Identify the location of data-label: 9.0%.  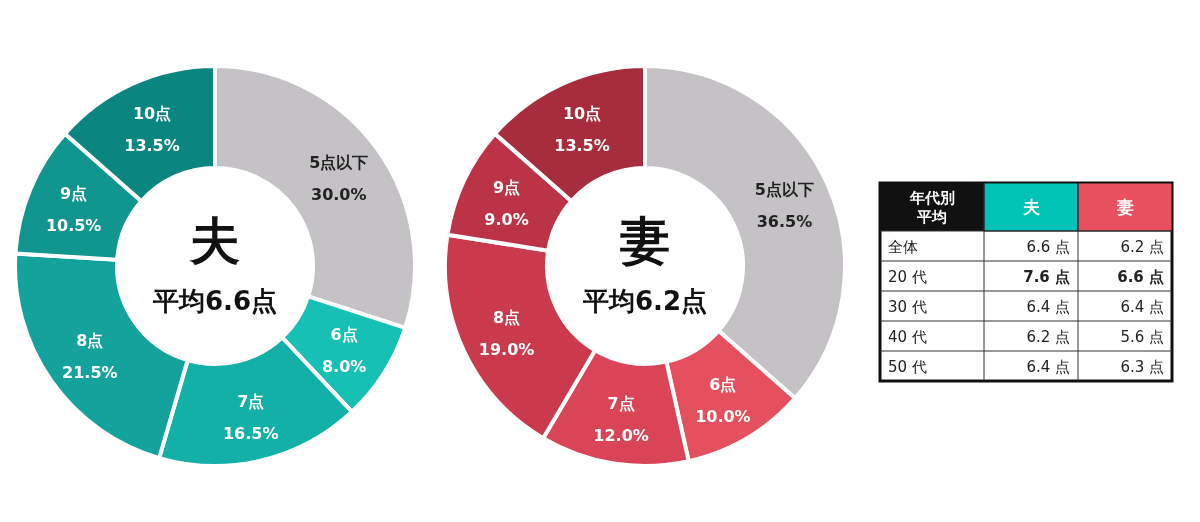
(506, 219).